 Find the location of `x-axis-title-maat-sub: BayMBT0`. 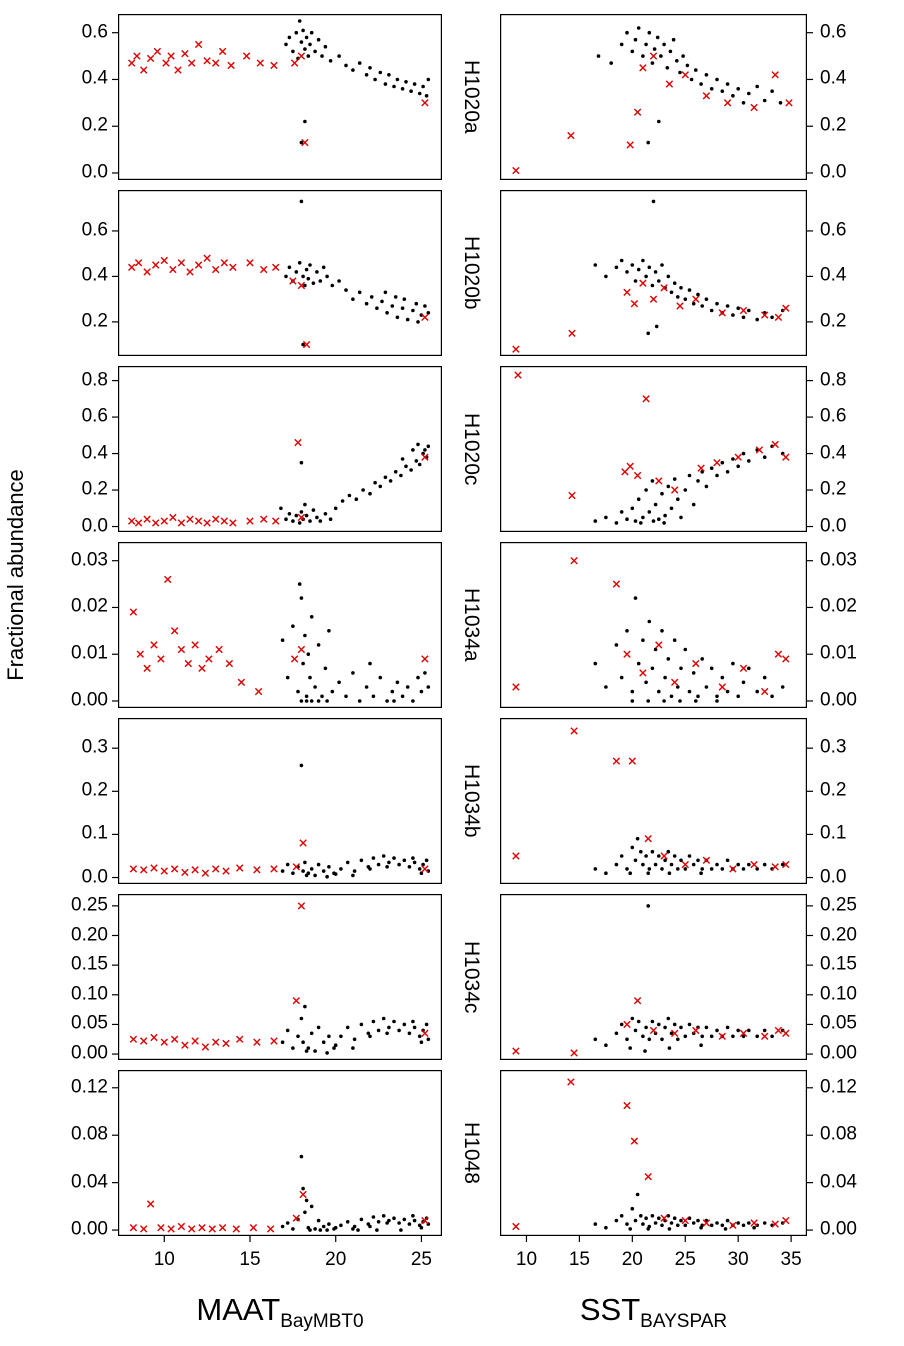

x-axis-title-maat-sub: BayMBT0 is located at coordinates (322, 1321).